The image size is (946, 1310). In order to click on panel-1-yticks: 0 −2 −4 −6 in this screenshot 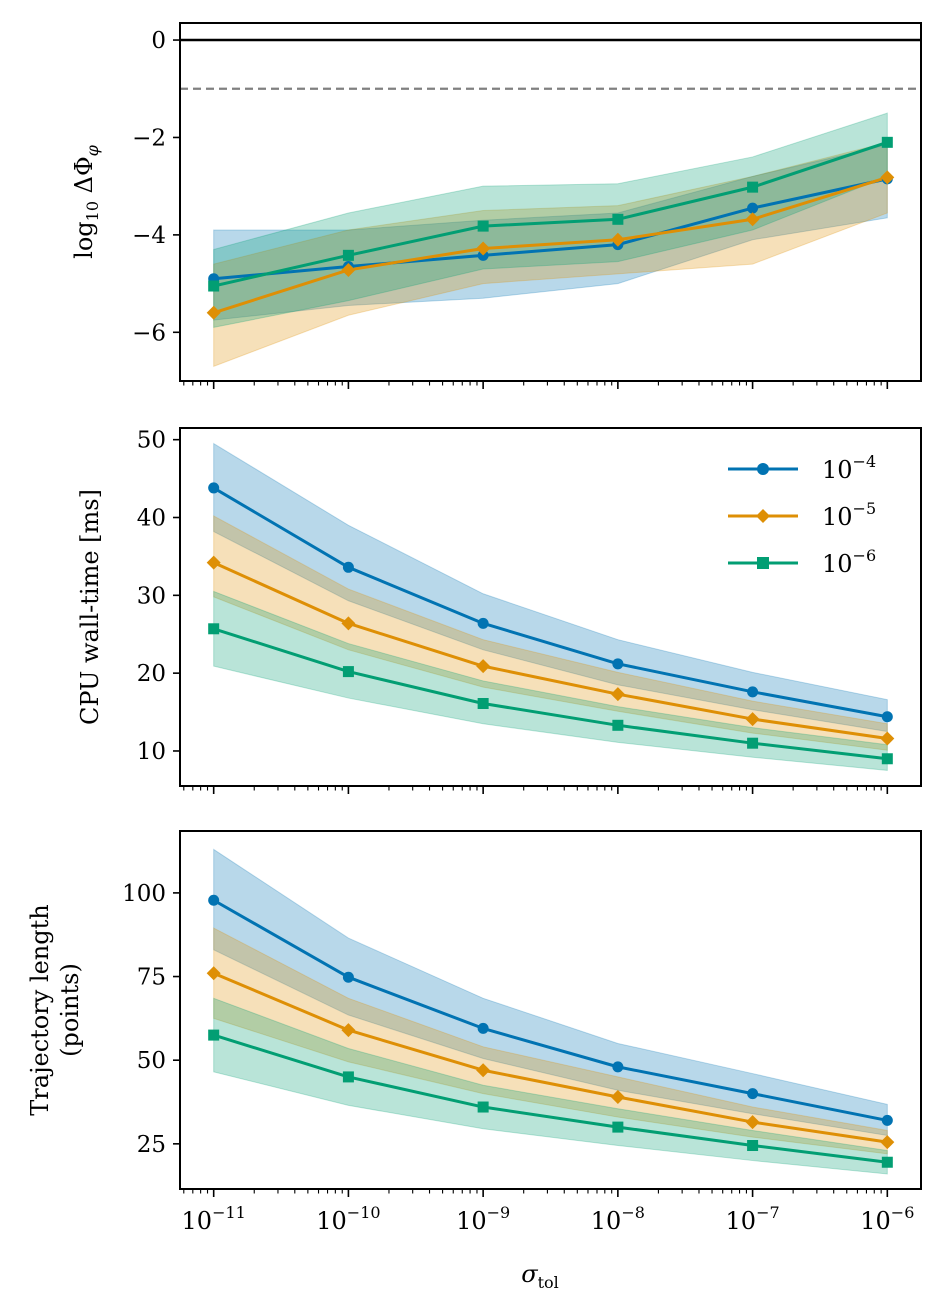, I will do `click(156, 187)`.